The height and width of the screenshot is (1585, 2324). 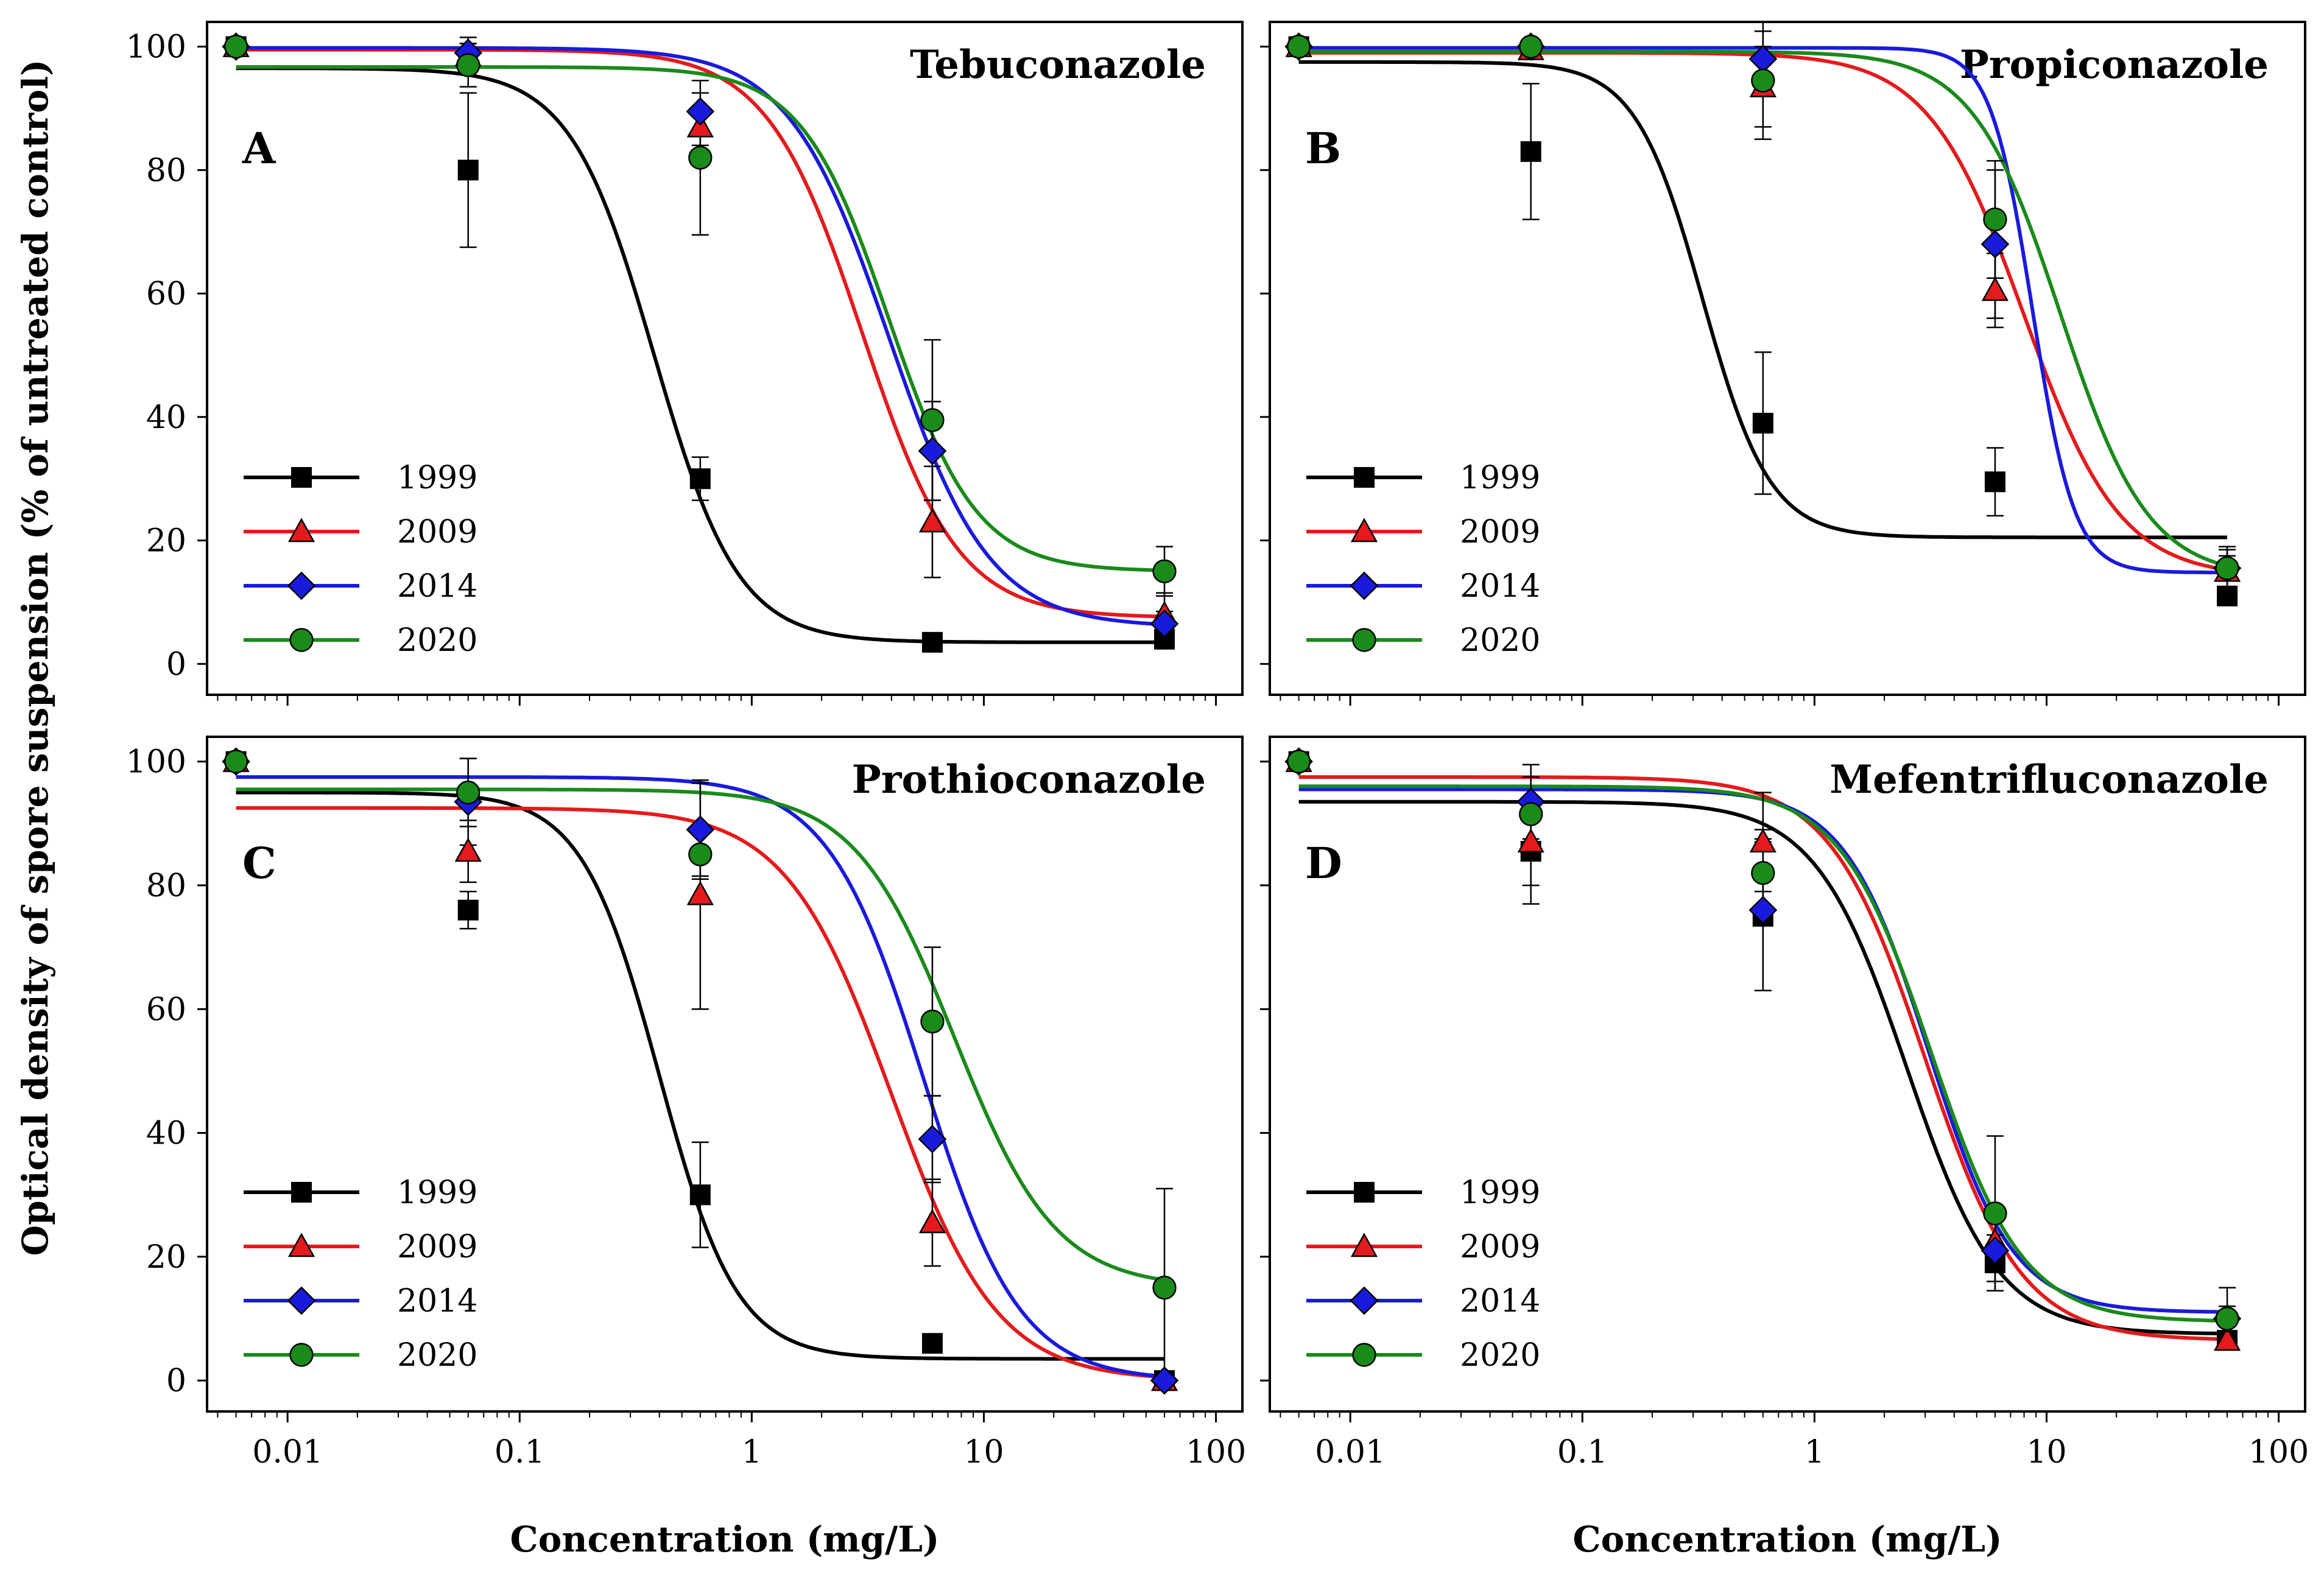 What do you see at coordinates (166, 170) in the screenshot?
I see `y-tick-label: 80` at bounding box center [166, 170].